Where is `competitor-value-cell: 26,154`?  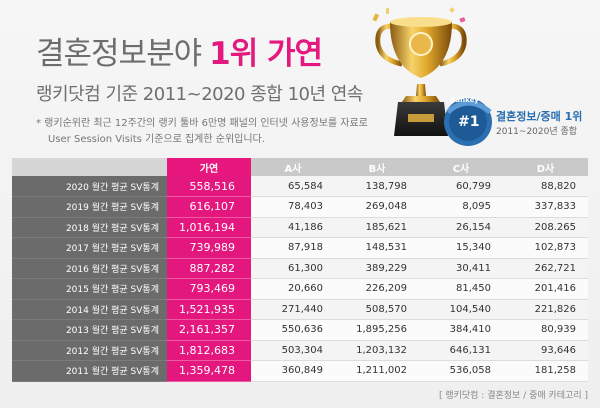
competitor-value-cell: 26,154 is located at coordinates (461, 227).